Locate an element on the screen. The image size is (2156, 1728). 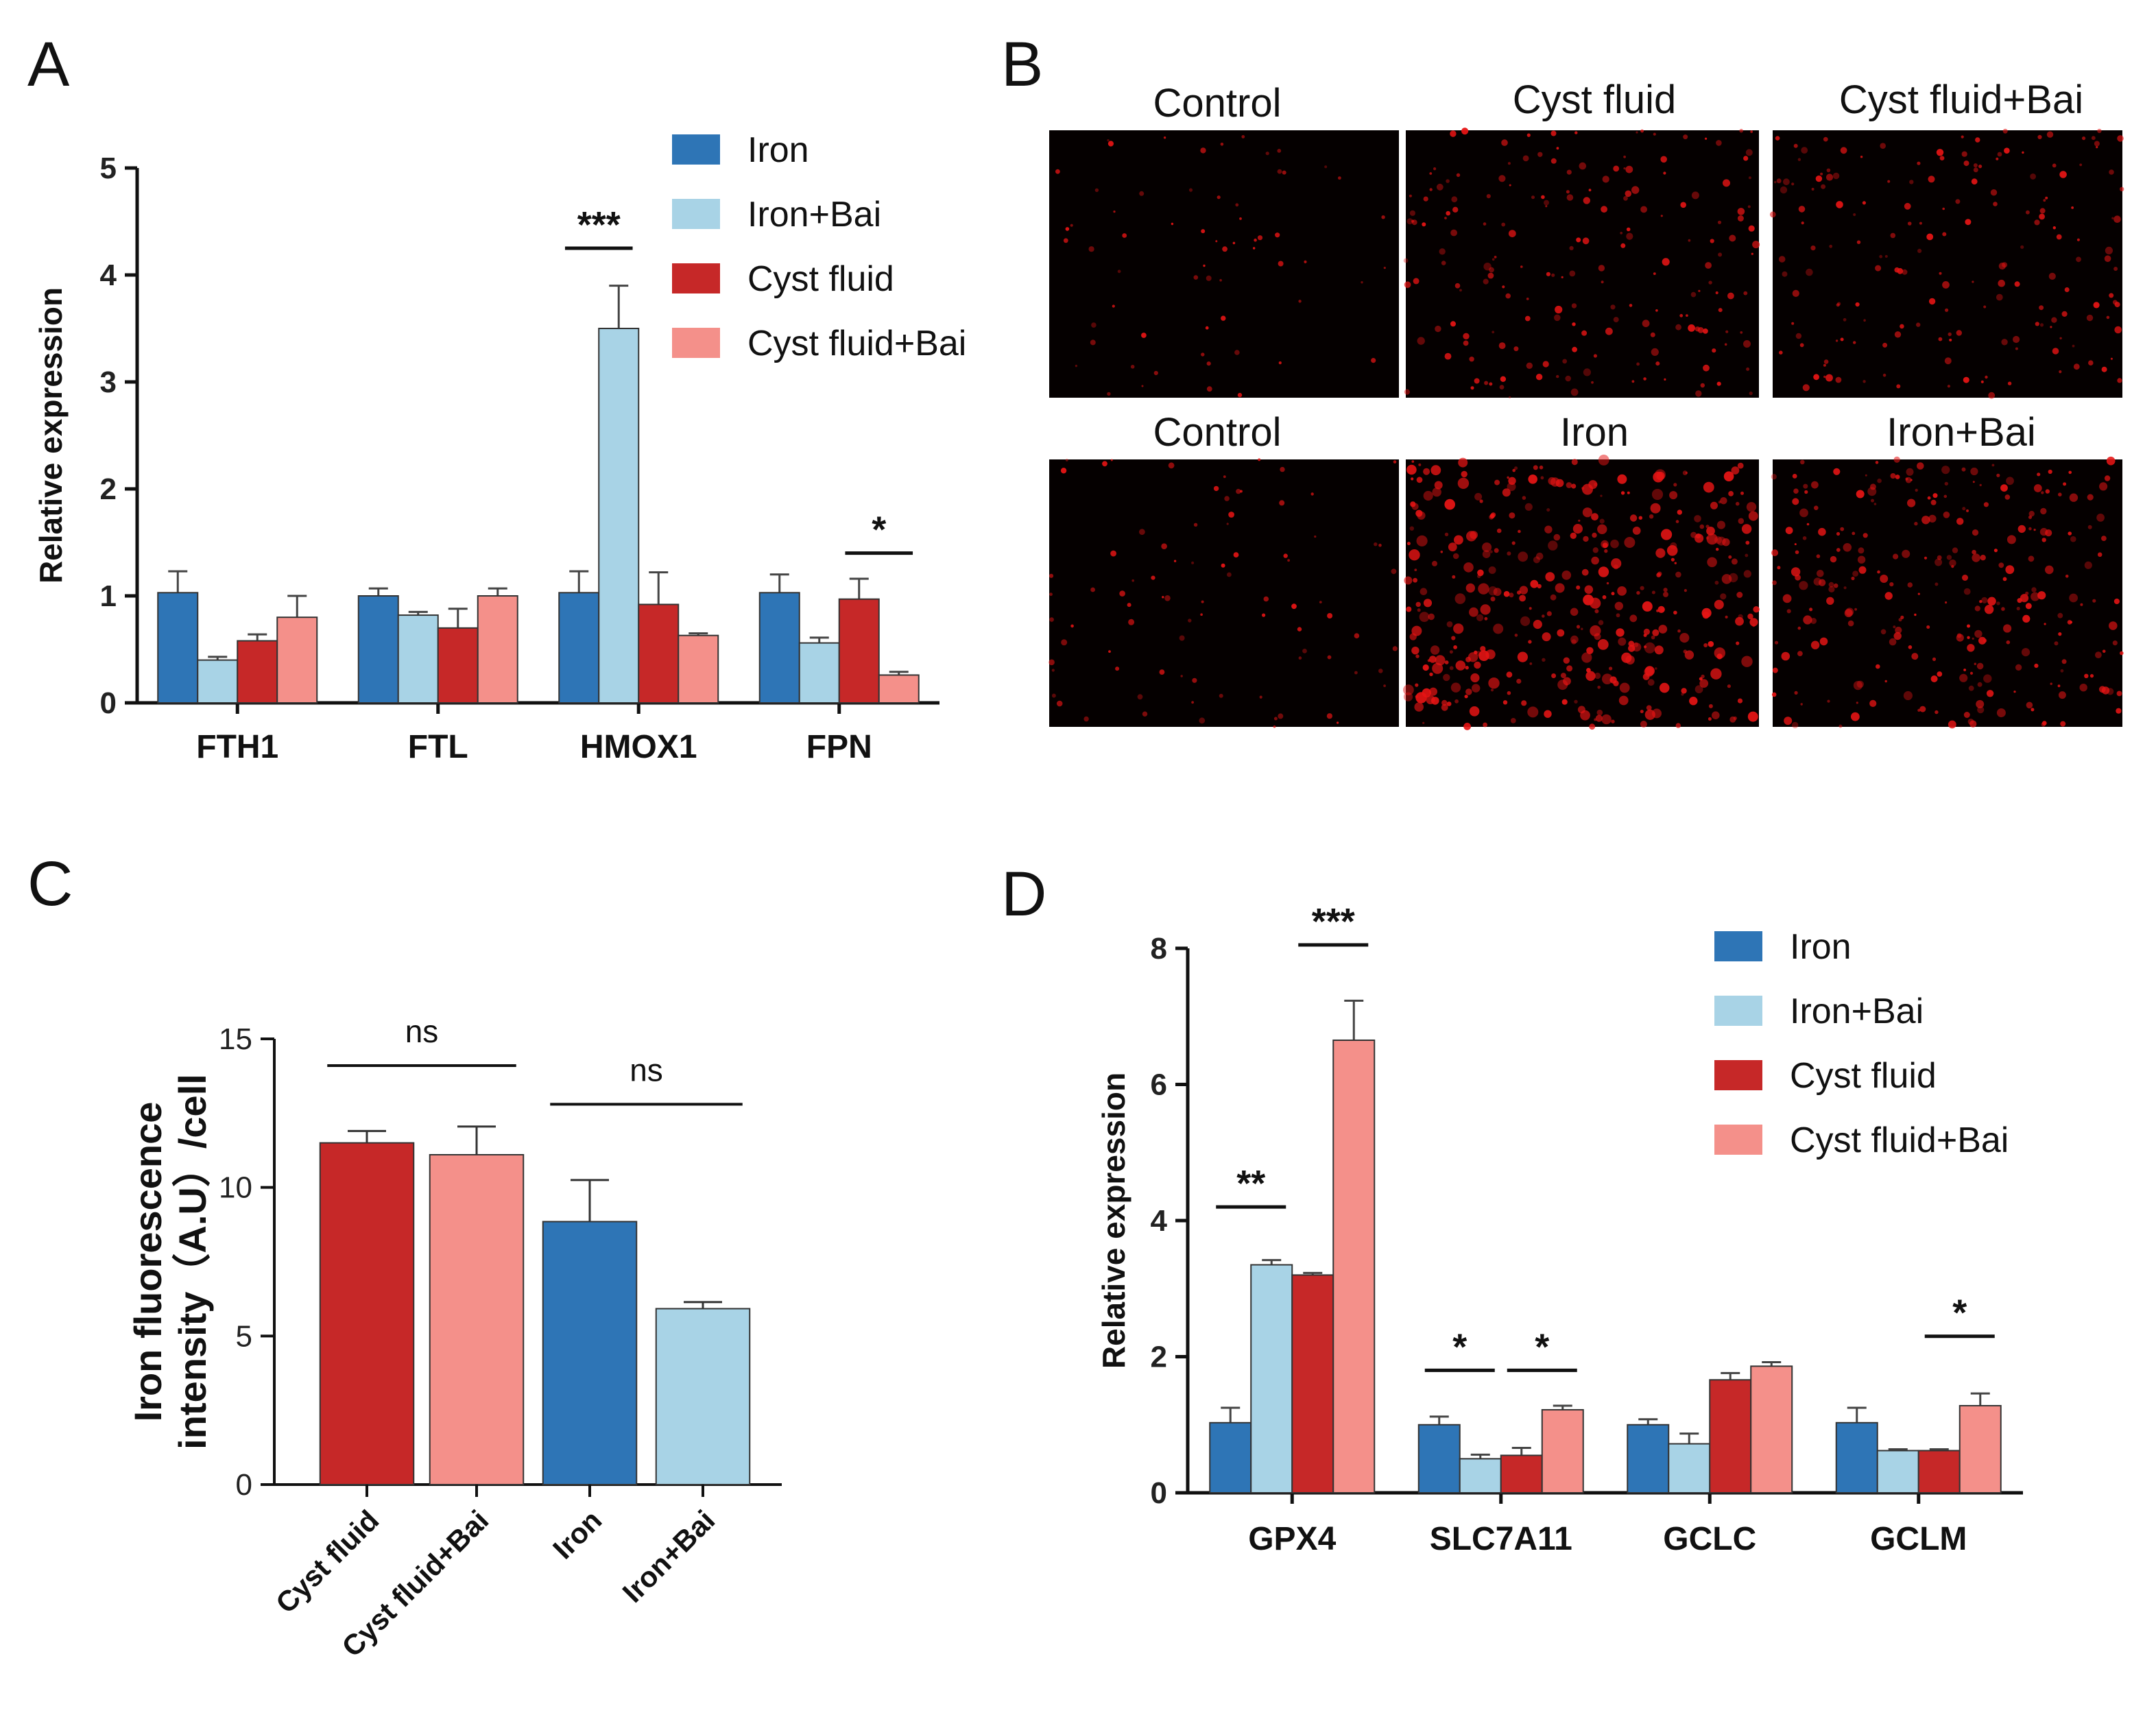
y-axis-label: Relative expression is located at coordinates (1113, 1220).